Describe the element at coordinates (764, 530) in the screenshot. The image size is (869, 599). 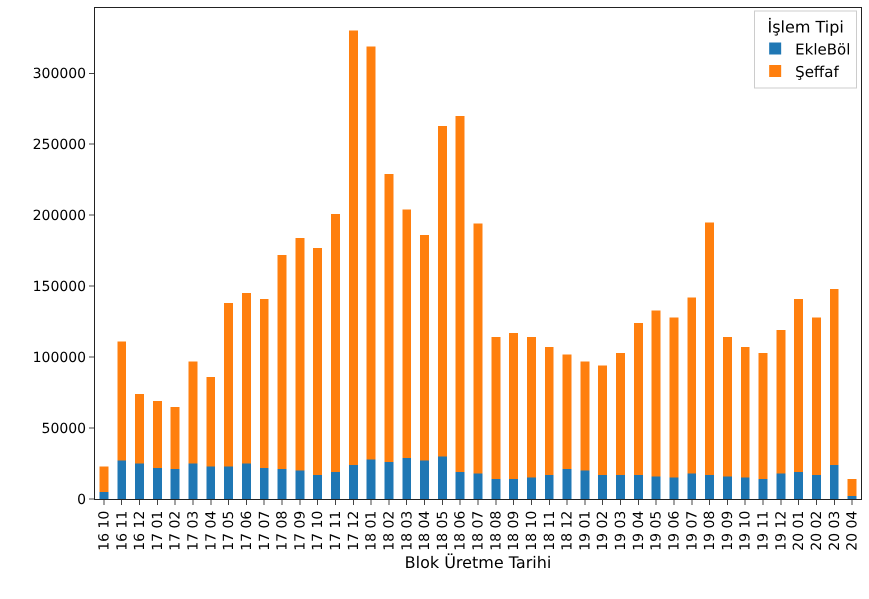
I see `x-tick-label: 19 11` at that location.